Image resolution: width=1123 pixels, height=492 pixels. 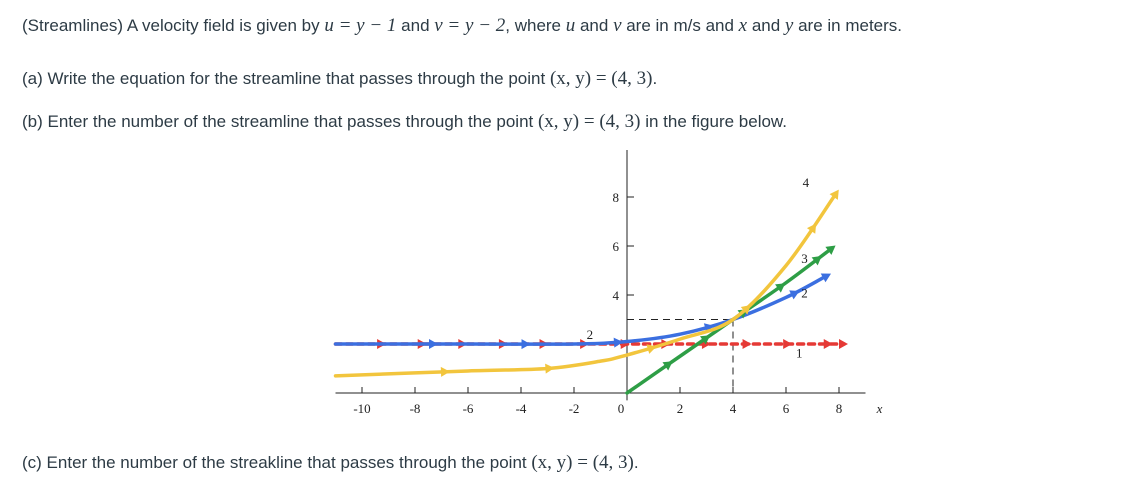 I want to click on y-variable: y, so click(x=789, y=25).